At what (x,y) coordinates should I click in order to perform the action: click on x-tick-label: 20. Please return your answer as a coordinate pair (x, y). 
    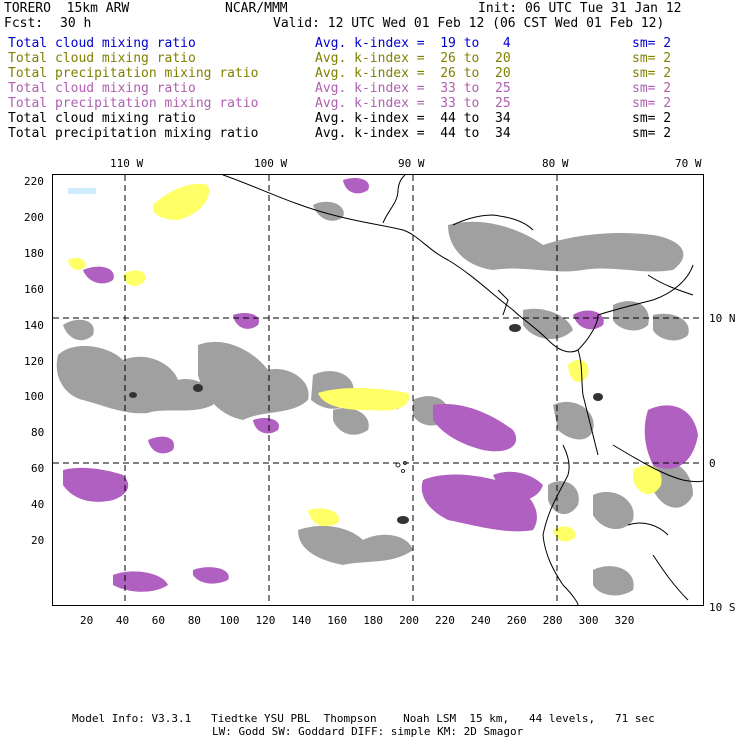
    Looking at the image, I should click on (87, 620).